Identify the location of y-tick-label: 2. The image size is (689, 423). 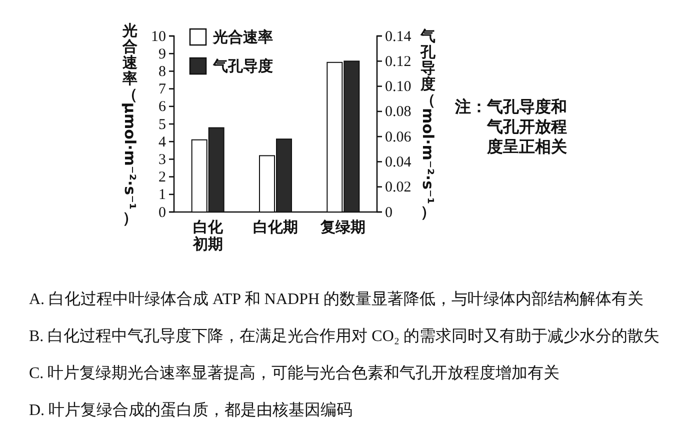
(162, 178).